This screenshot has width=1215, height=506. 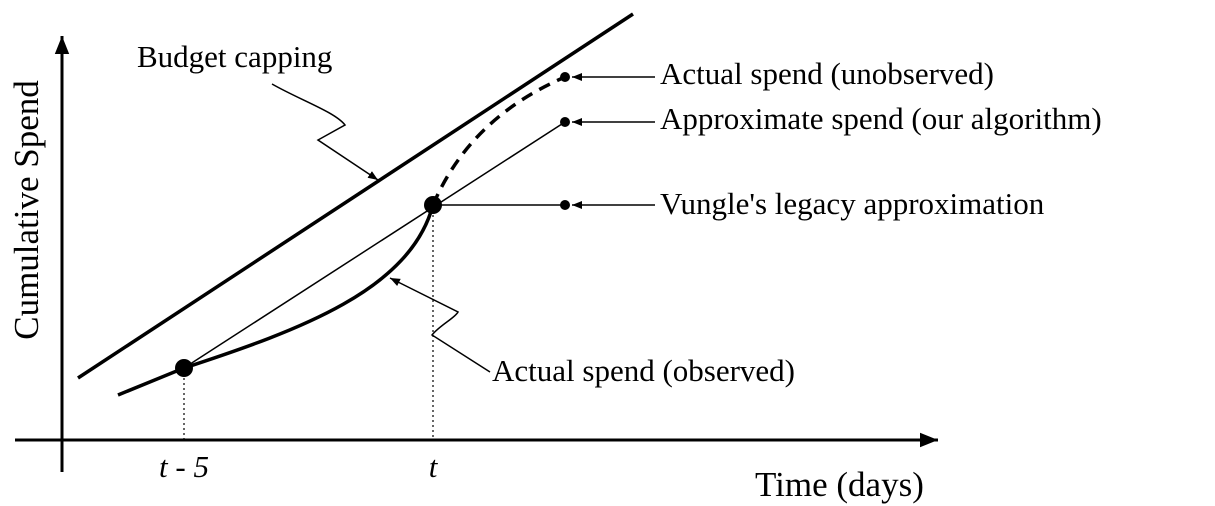 I want to click on unobserved-curve, so click(x=498, y=140).